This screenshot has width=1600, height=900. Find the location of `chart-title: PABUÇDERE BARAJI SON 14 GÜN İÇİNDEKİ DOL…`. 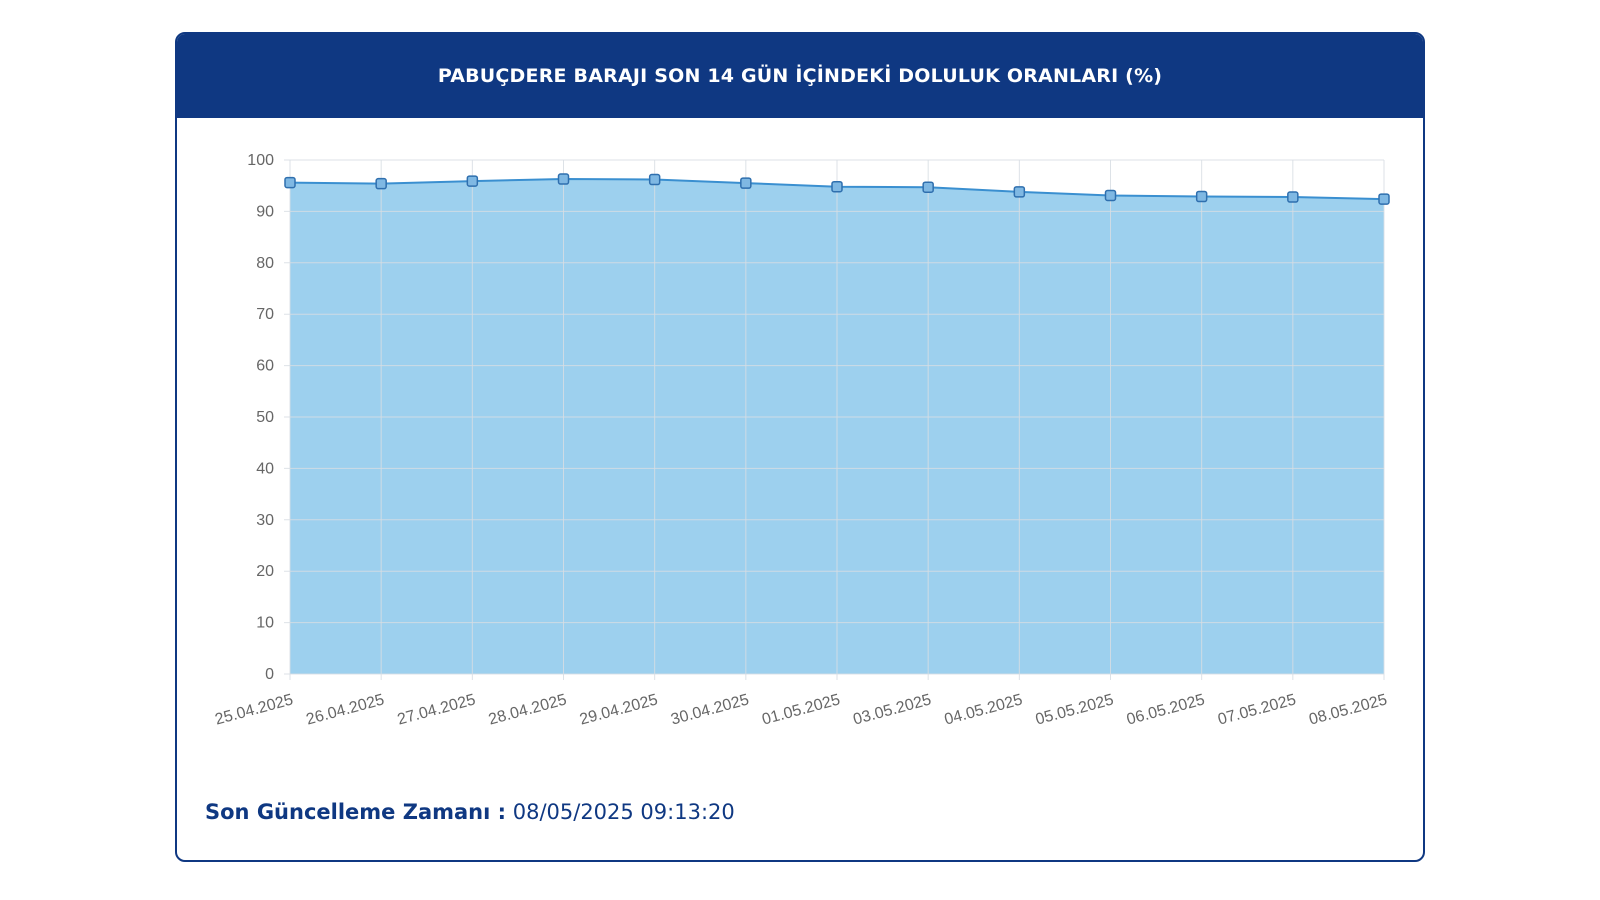

chart-title: PABUÇDERE BARAJI SON 14 GÜN İÇİNDEKİ DOL… is located at coordinates (800, 76).